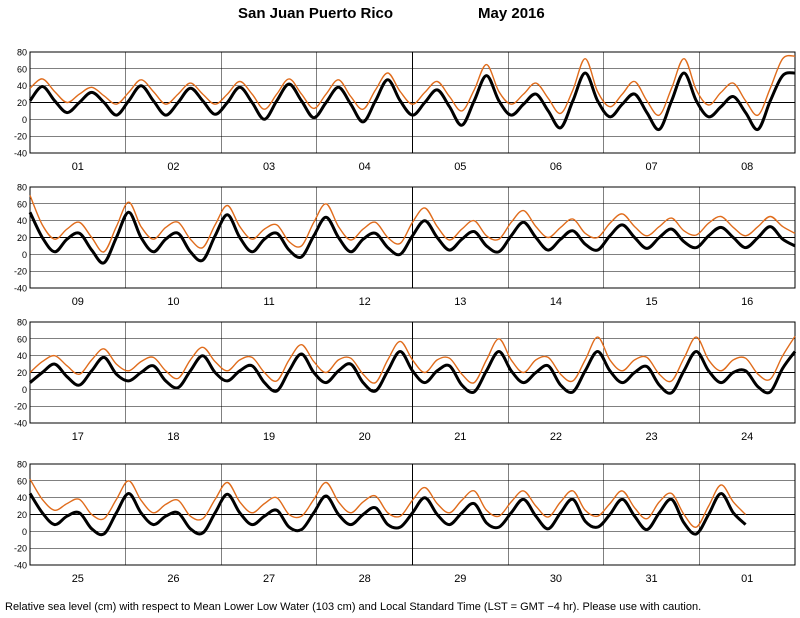 Image resolution: width=800 pixels, height=618 pixels. I want to click on day-label: 08, so click(747, 167).